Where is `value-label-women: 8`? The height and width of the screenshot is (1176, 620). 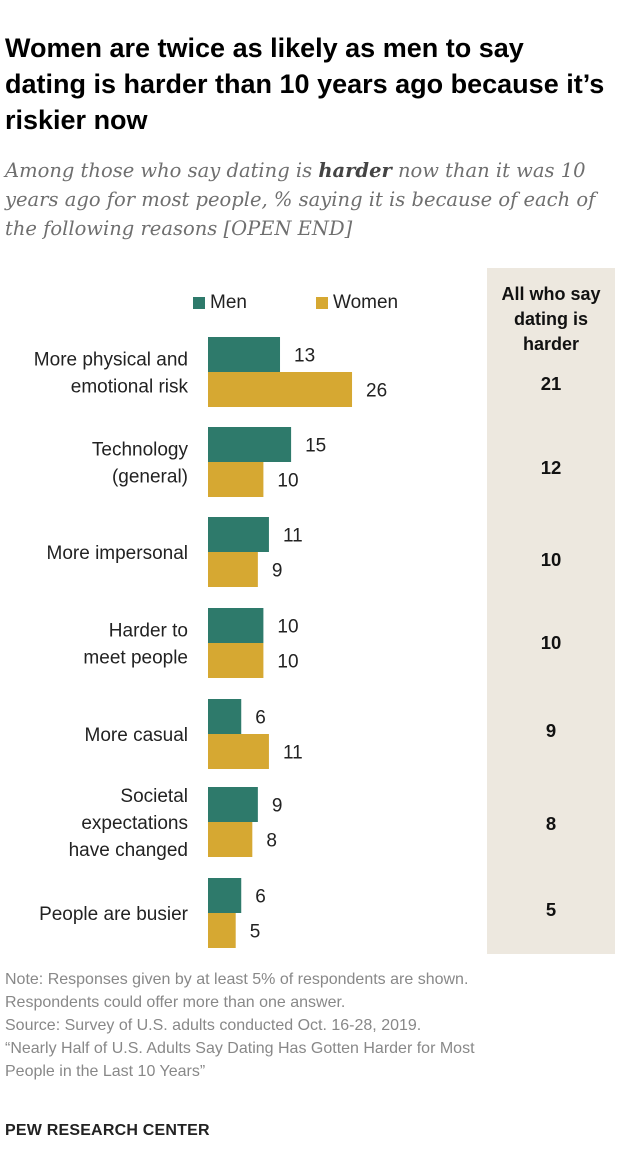
value-label-women: 8 is located at coordinates (271, 841).